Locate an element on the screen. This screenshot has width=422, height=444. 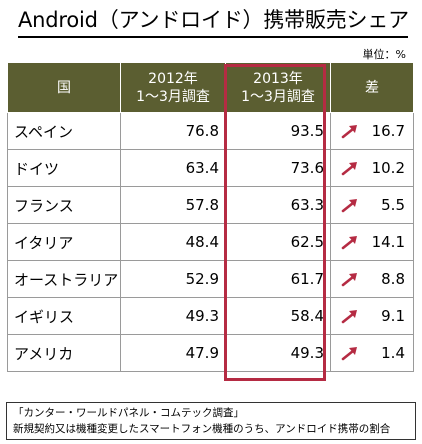
table-row: オーストラリア 52.9 61.7 8.8 is located at coordinates (210, 279).